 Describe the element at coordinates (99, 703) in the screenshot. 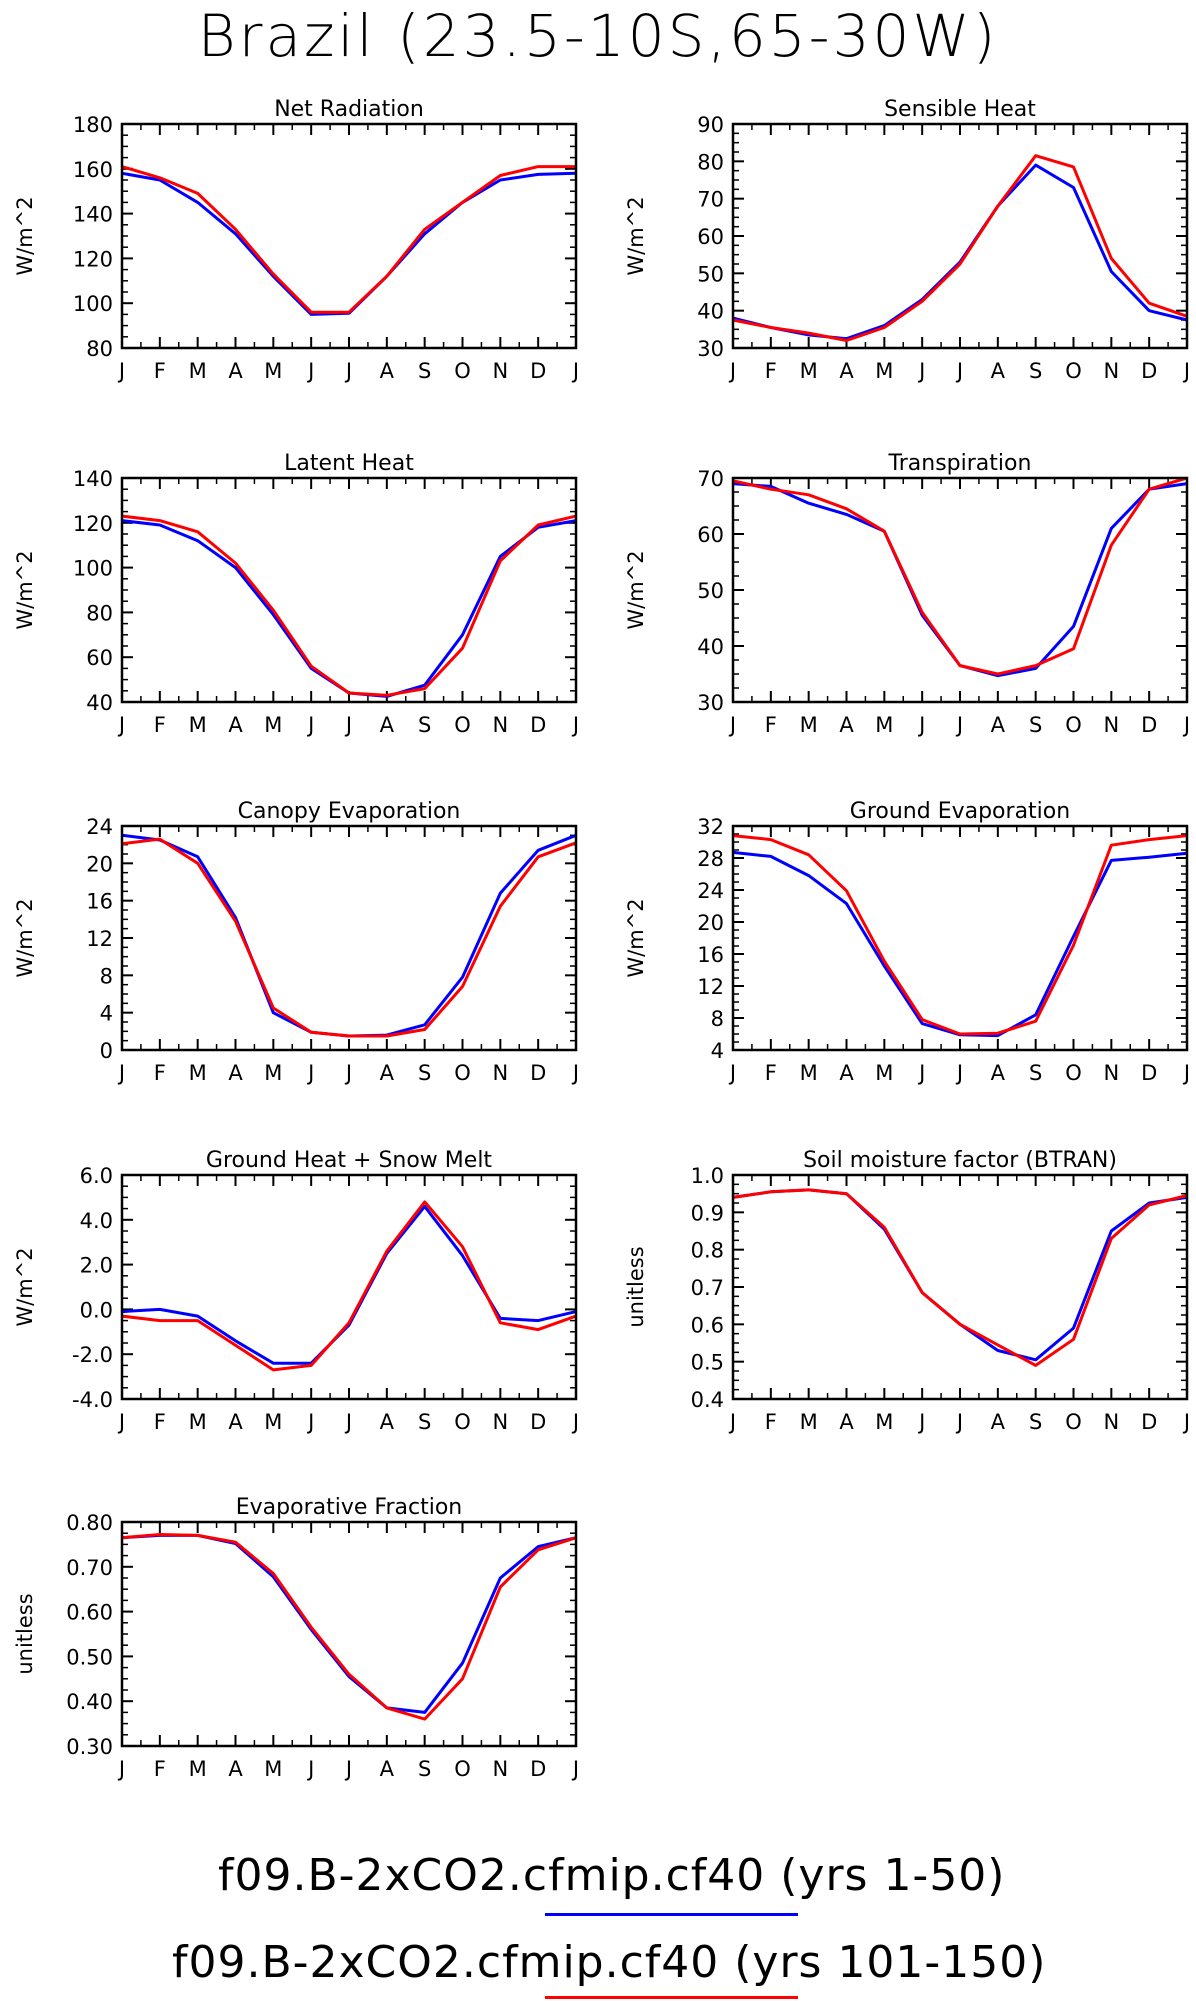

I see `y-tick-label: 40` at that location.